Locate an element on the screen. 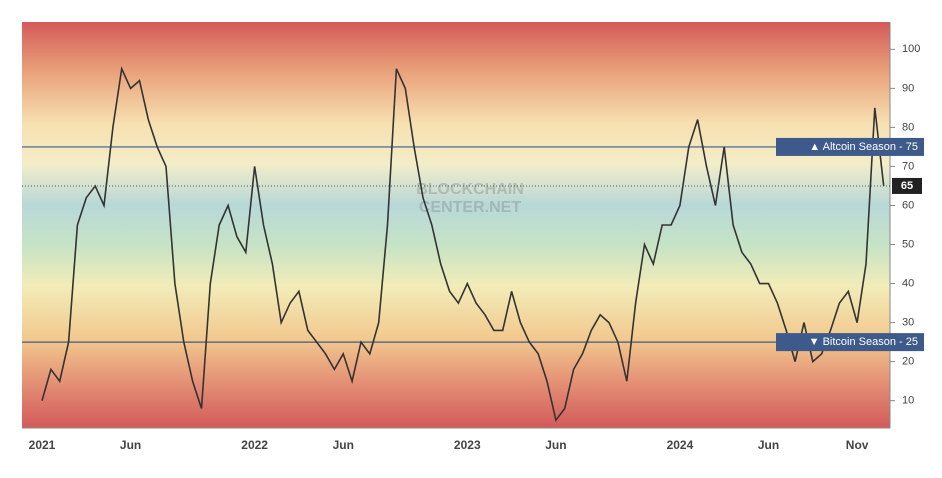 This screenshot has width=942, height=478. x-tick-label: 2024 is located at coordinates (680, 445).